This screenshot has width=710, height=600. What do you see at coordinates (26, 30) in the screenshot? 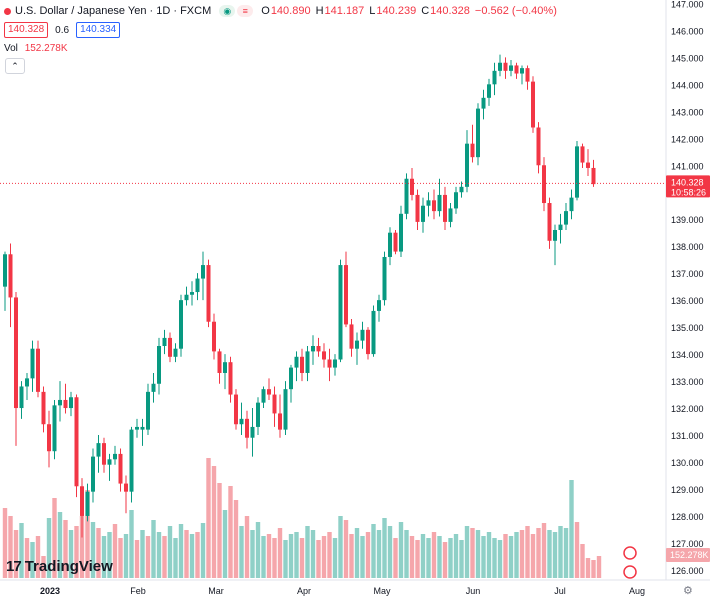
I see `sell-button: 140.328` at bounding box center [26, 30].